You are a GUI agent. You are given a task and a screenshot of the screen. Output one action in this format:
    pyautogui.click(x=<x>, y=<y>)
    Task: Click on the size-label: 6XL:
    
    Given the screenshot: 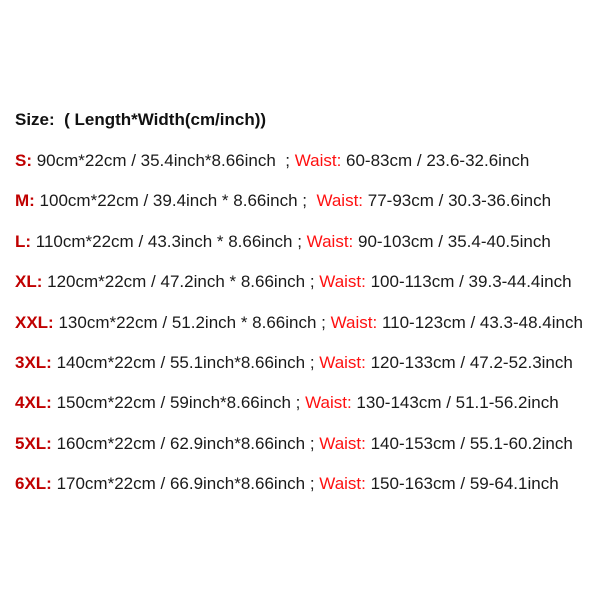 What is the action you would take?
    pyautogui.click(x=33, y=484)
    